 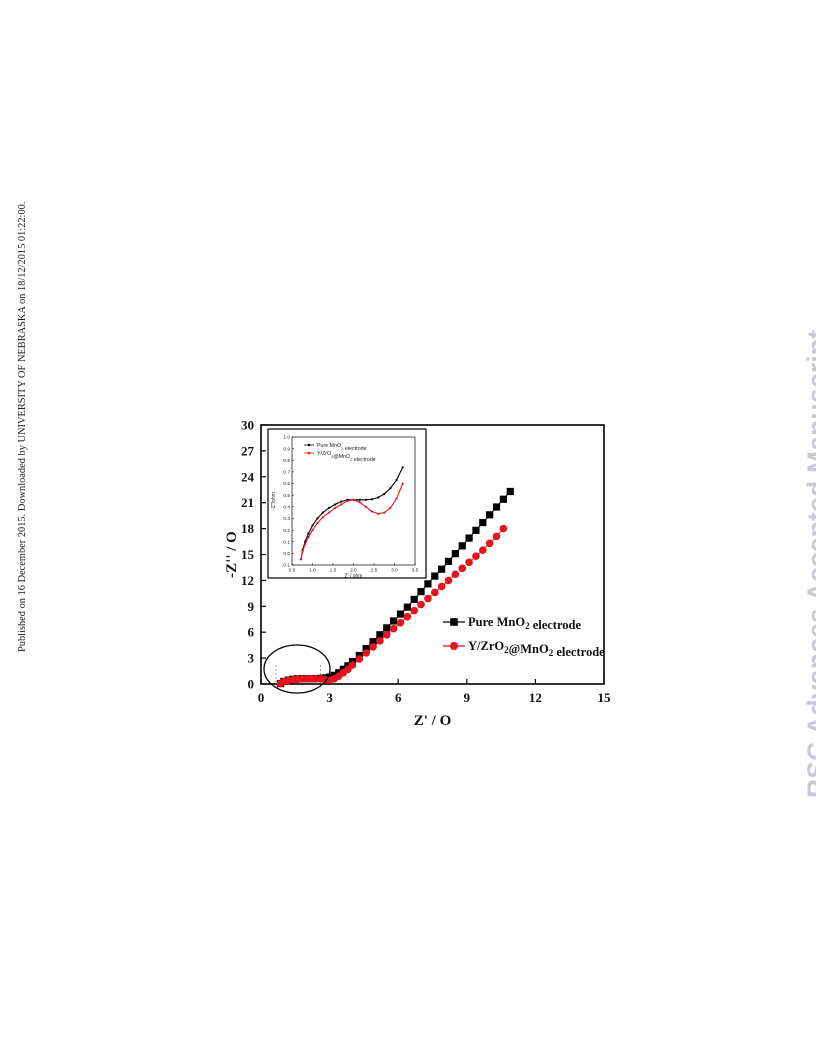 I want to click on y-tick-label: 12, so click(x=247, y=580).